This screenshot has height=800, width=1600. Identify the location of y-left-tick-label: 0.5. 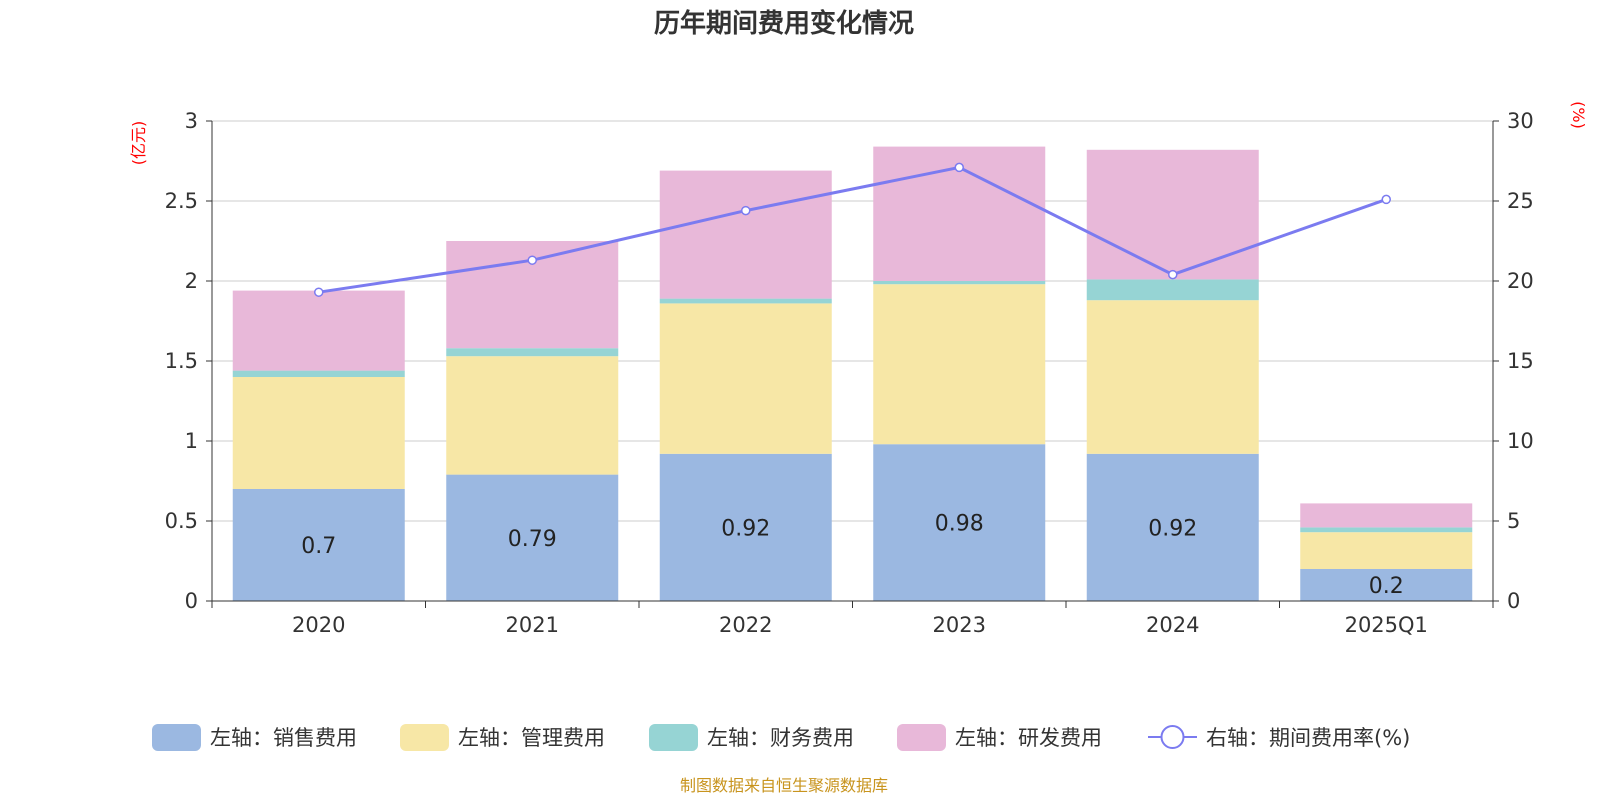
(181, 521).